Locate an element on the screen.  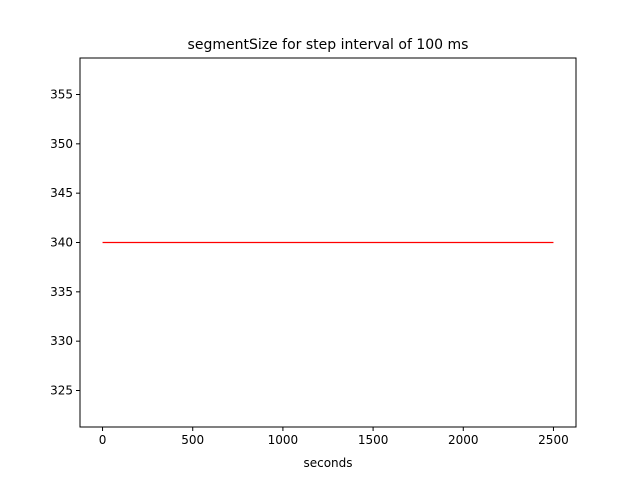
y-tick-label: 355 is located at coordinates (61, 95).